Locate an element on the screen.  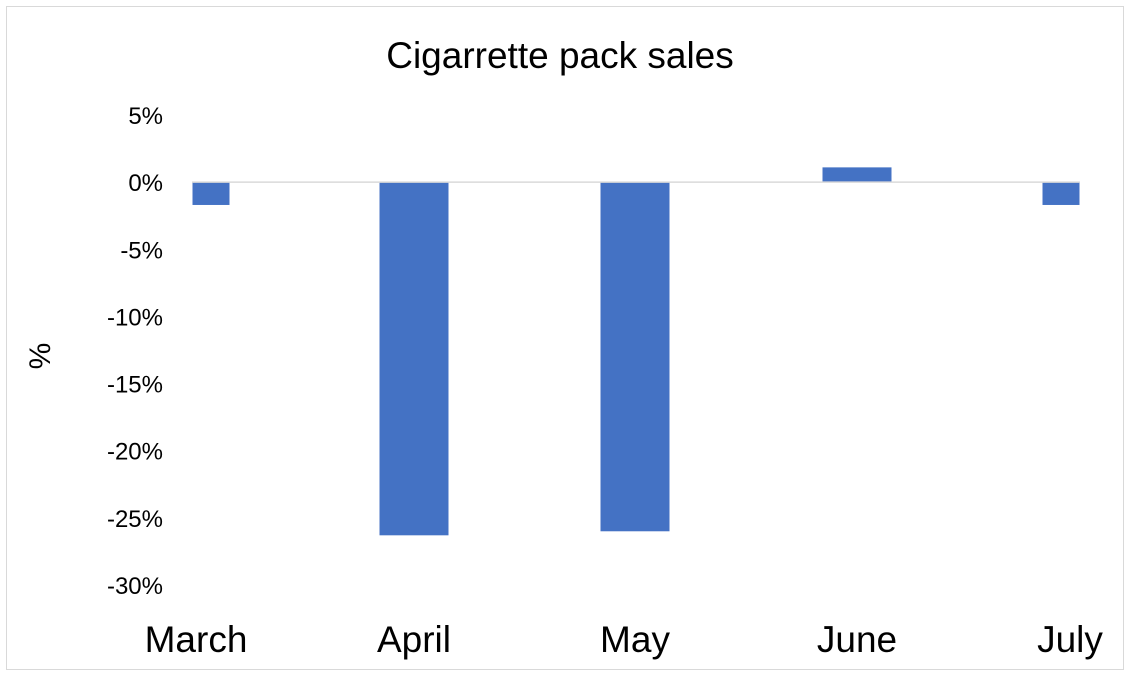
bar-march is located at coordinates (211, 193).